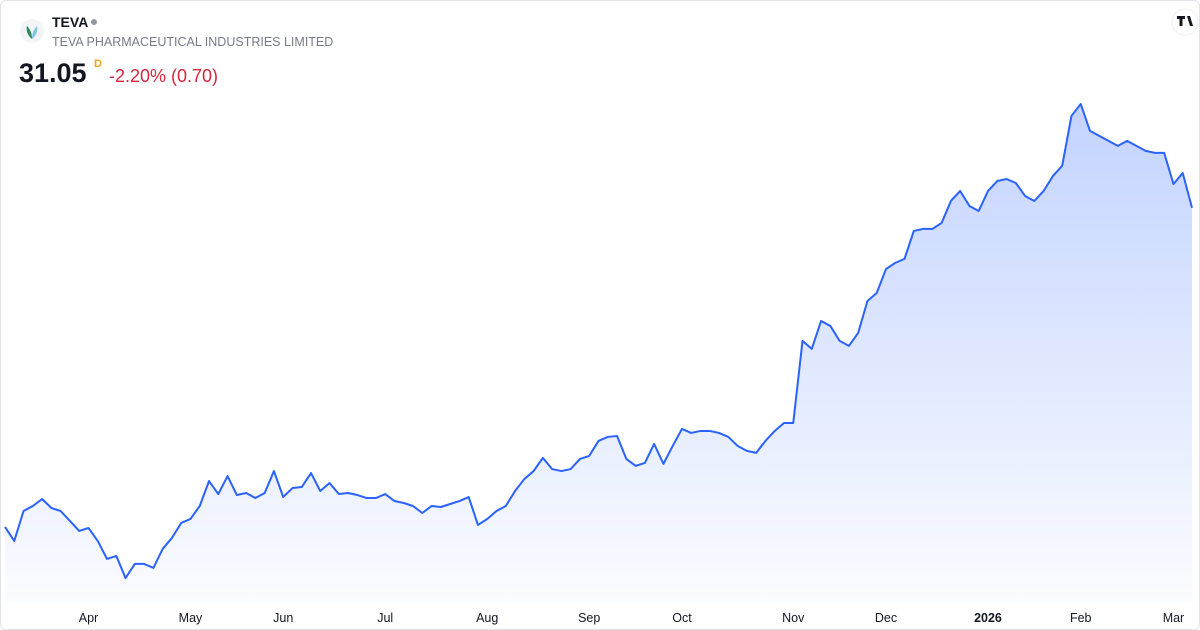 The image size is (1200, 630). I want to click on x-tick-label: Sep, so click(589, 618).